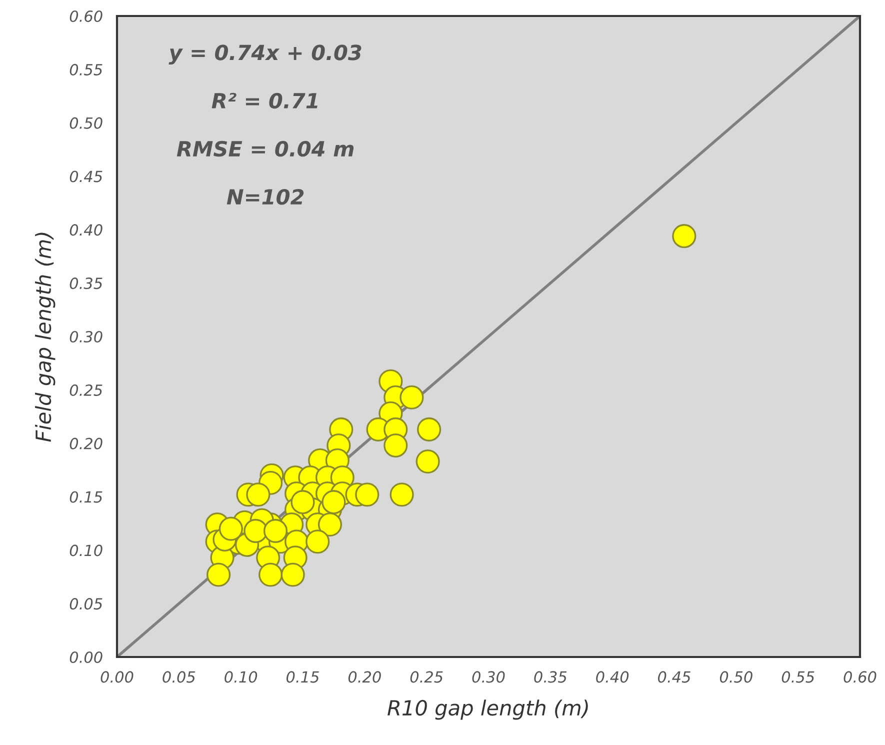 This screenshot has width=885, height=745. Describe the element at coordinates (265, 54) in the screenshot. I see `annotation: y = 0.74x + 0.03` at that location.